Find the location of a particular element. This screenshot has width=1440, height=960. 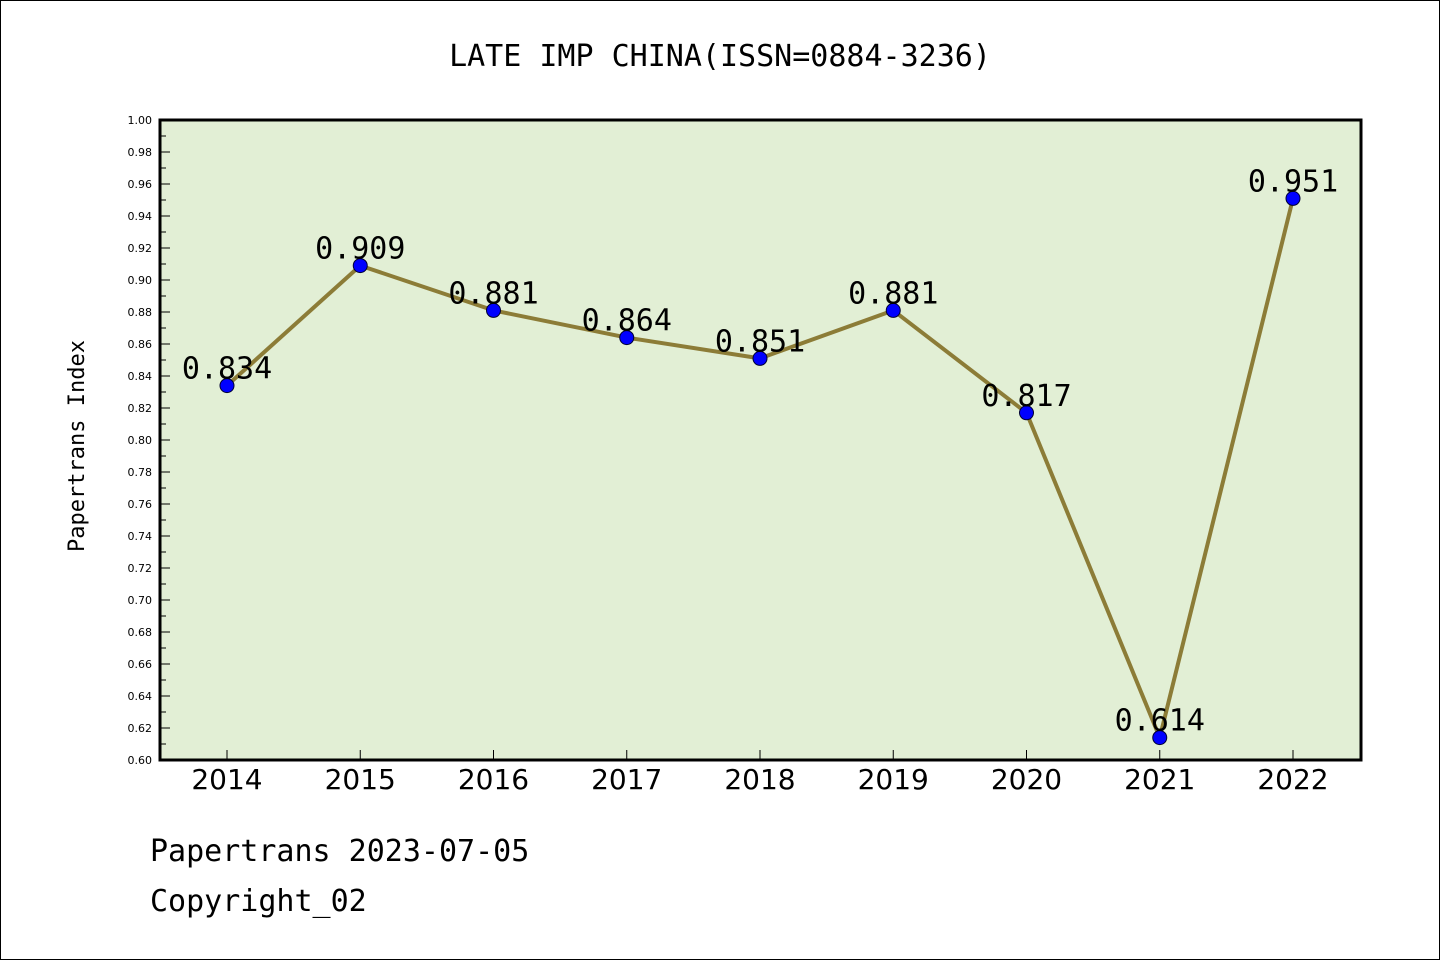

x-tick-label: 2019 is located at coordinates (893, 779).